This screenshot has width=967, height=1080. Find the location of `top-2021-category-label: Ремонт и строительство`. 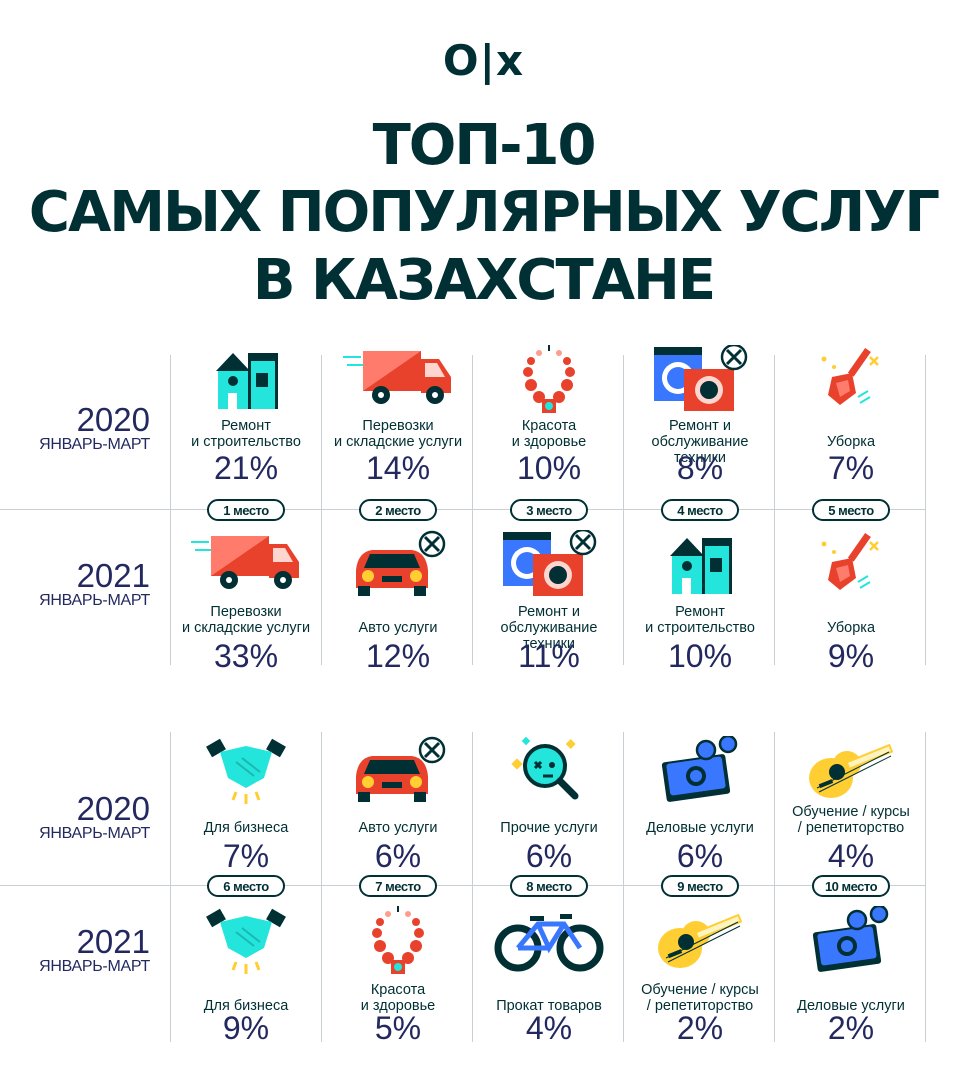

top-2021-category-label: Ремонт и строительство is located at coordinates (700, 620).